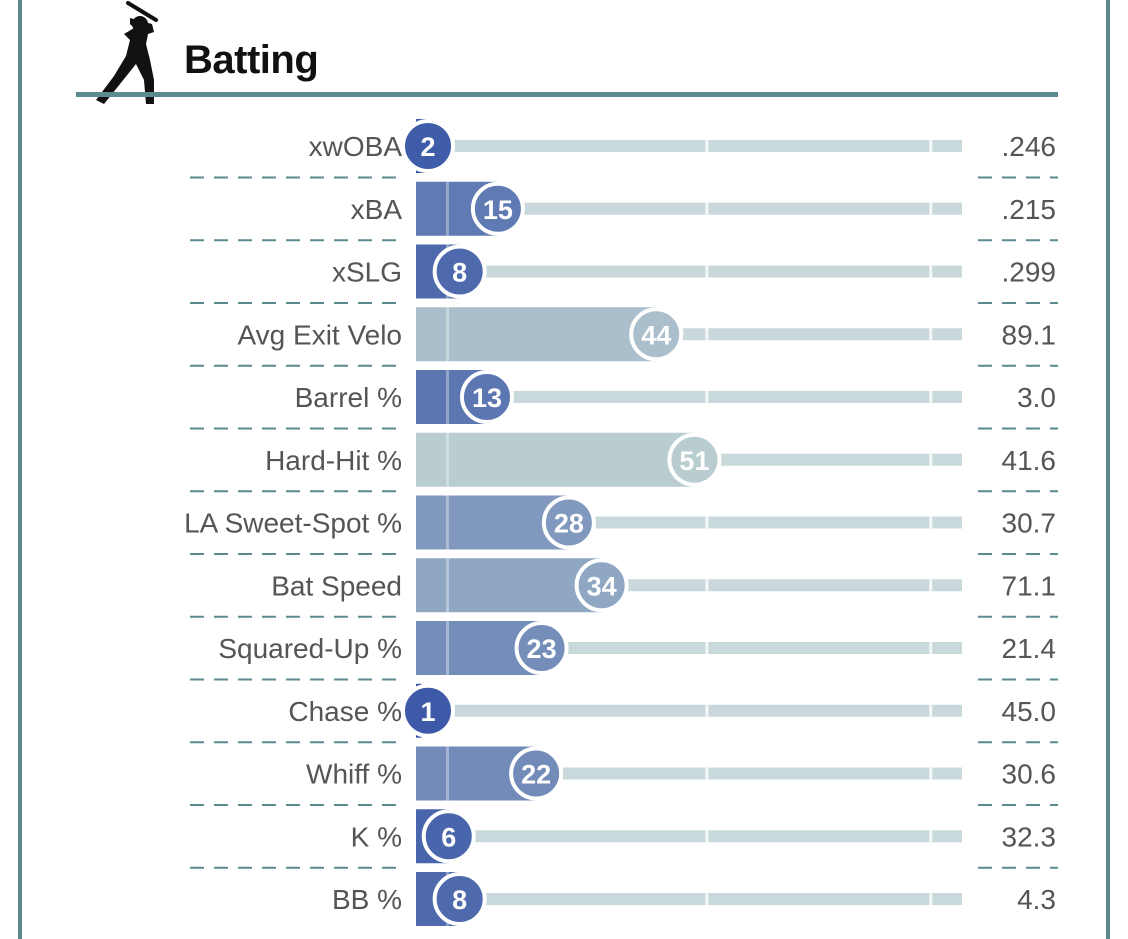 Image resolution: width=1128 pixels, height=939 pixels. I want to click on percentile-marker-la-sweet-spot, so click(568, 522).